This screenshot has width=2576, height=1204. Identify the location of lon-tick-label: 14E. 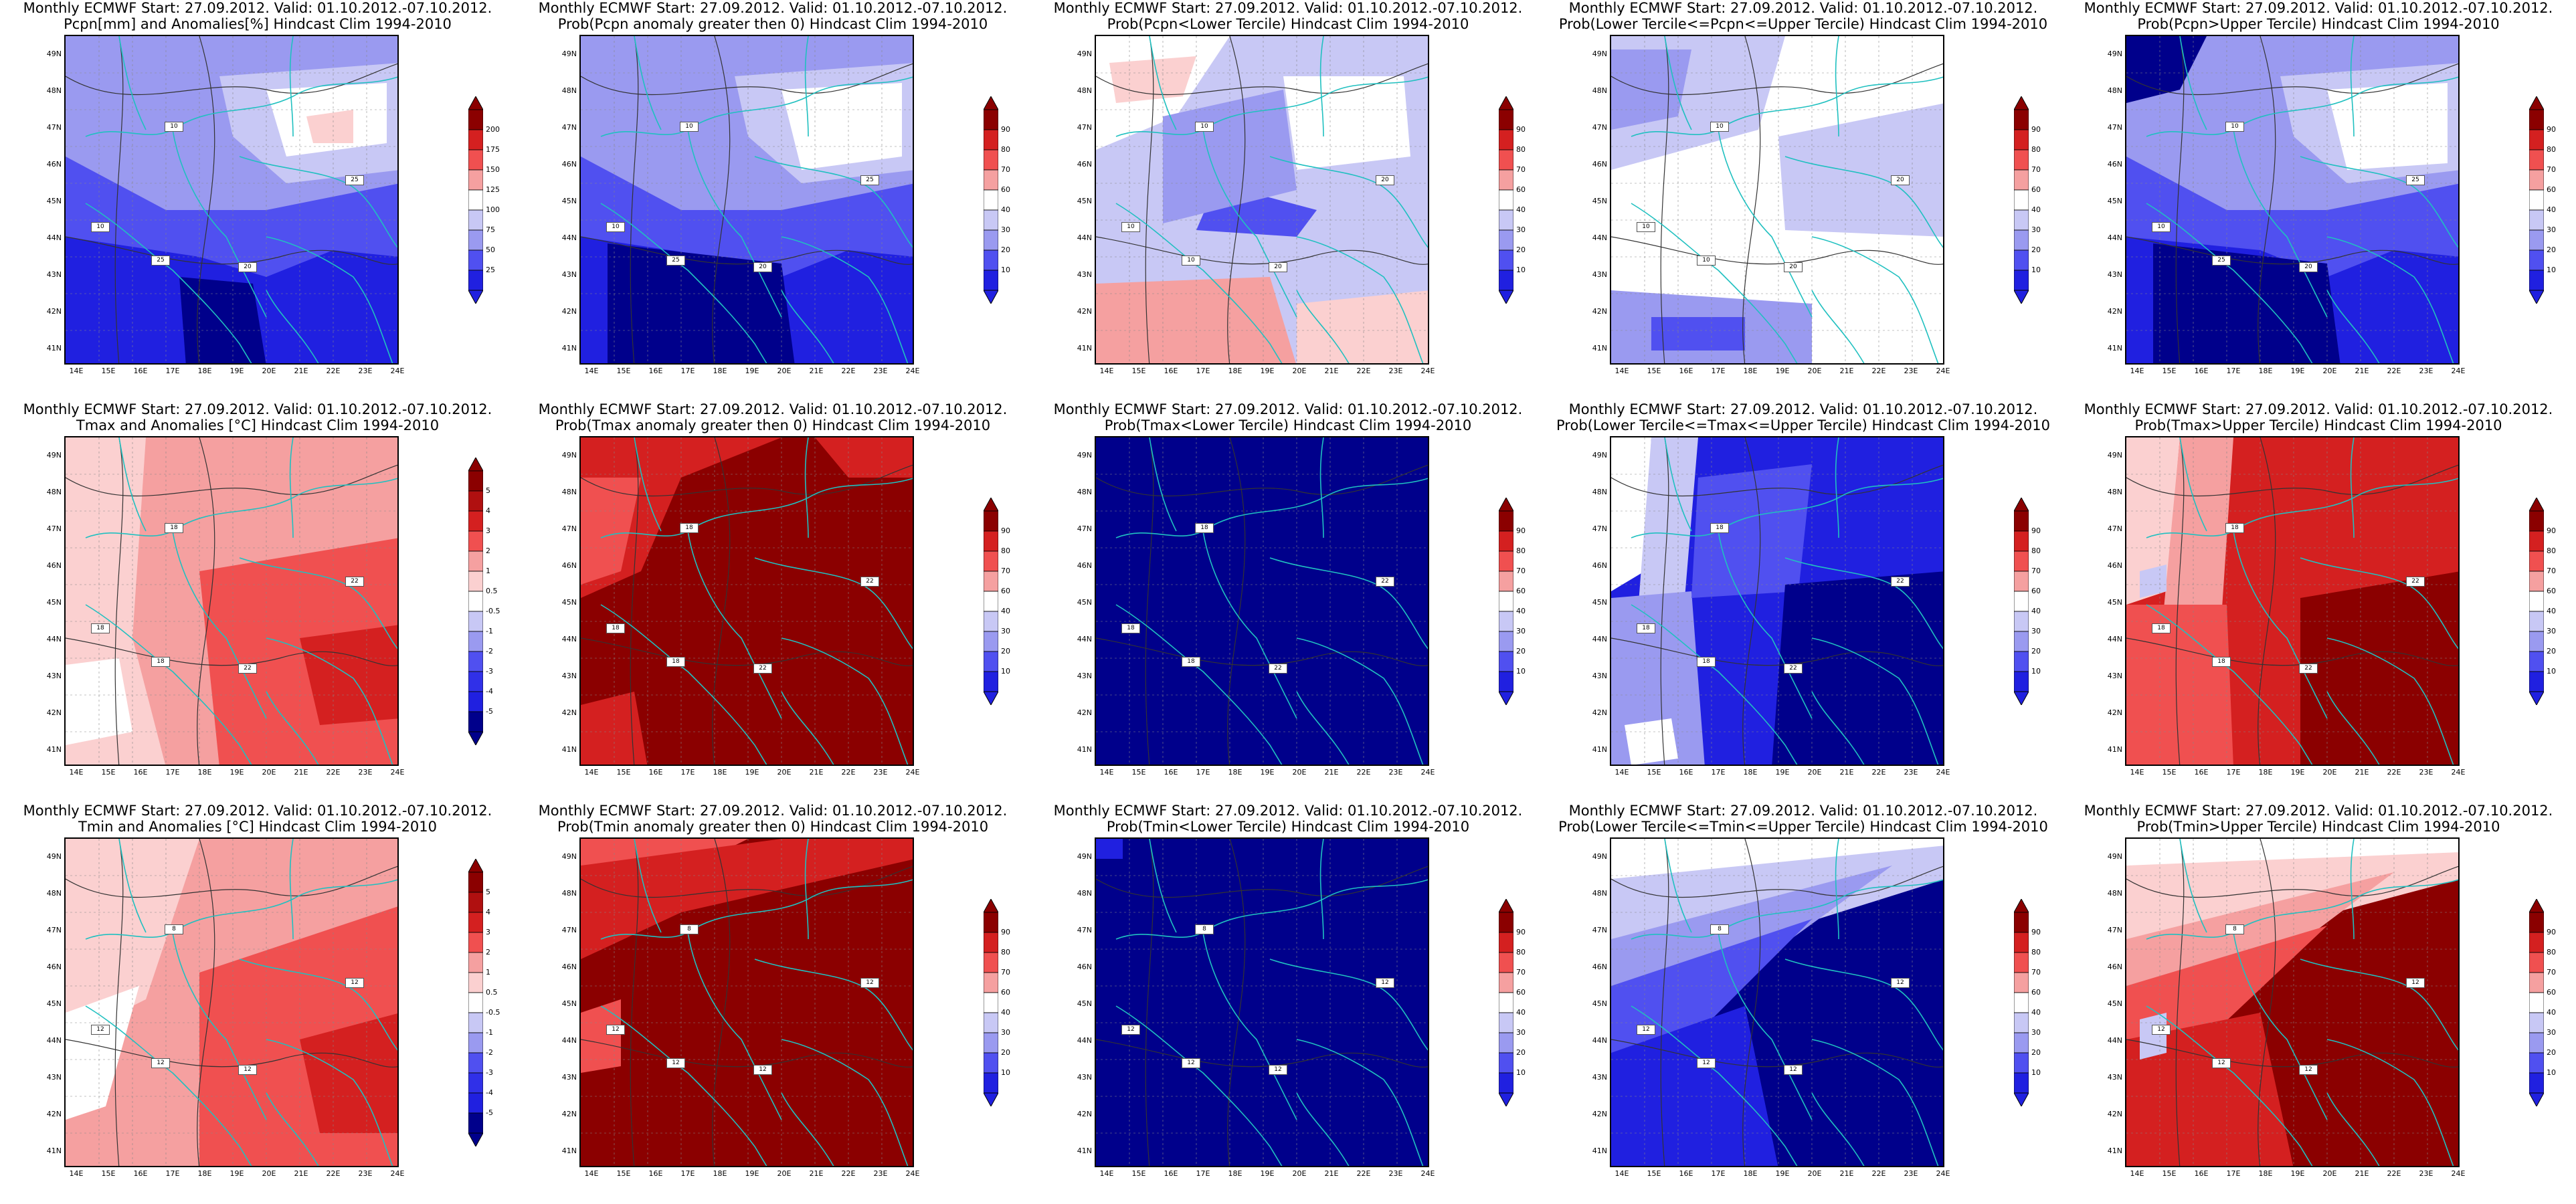
(591, 371).